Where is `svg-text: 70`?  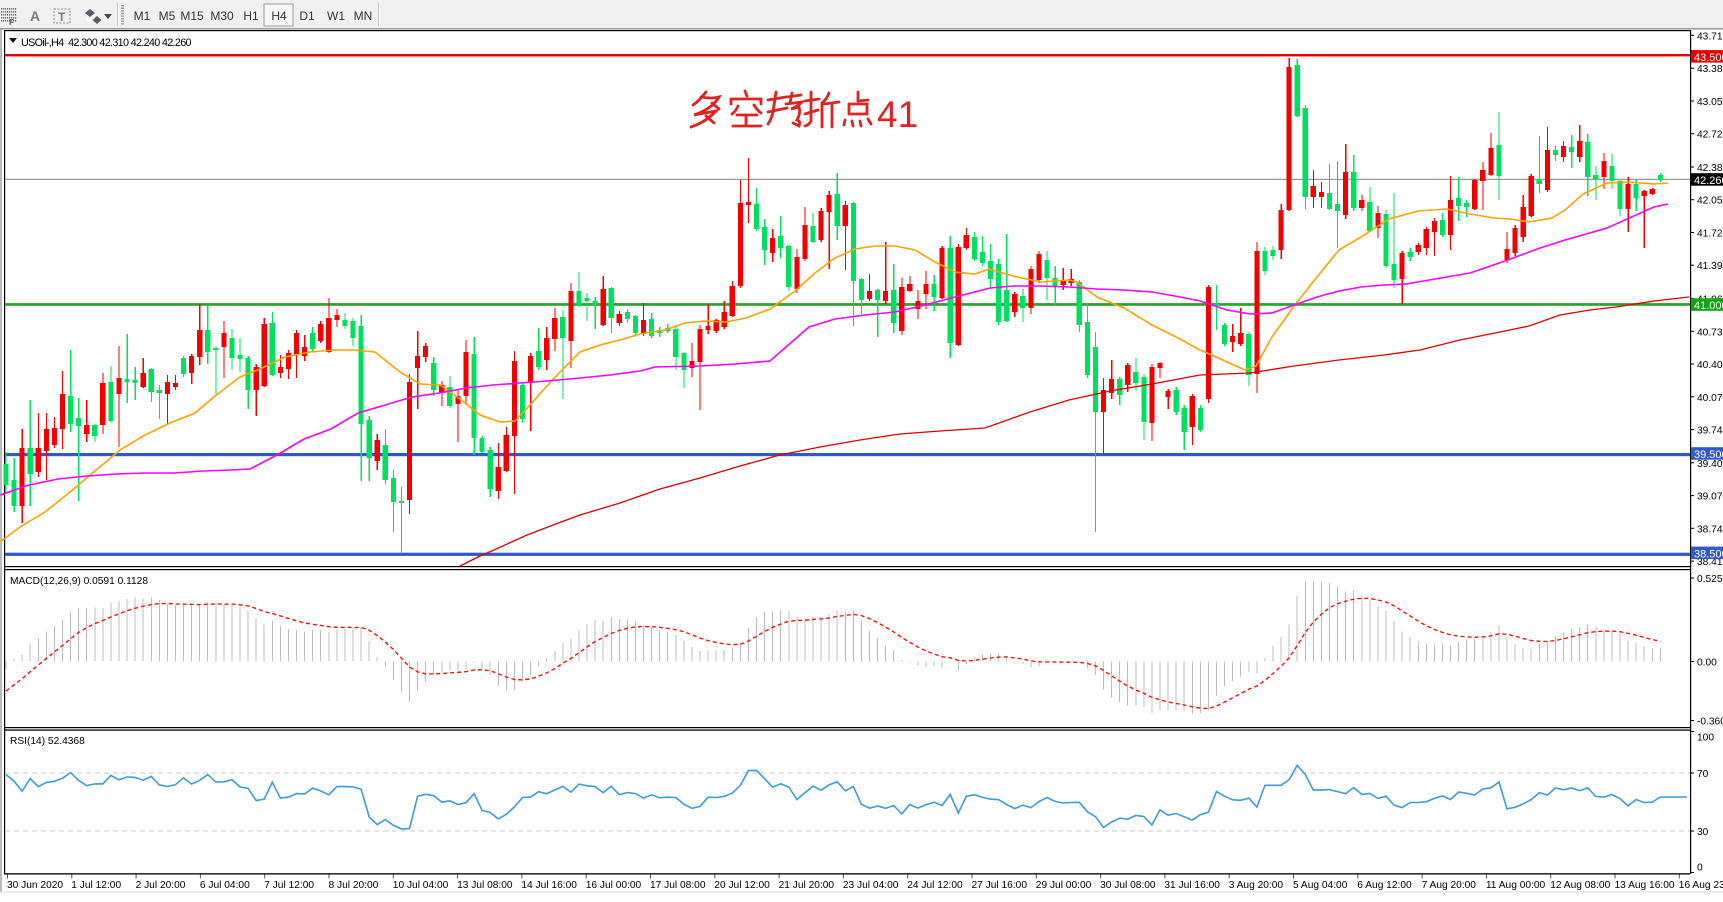
svg-text: 70 is located at coordinates (1703, 774).